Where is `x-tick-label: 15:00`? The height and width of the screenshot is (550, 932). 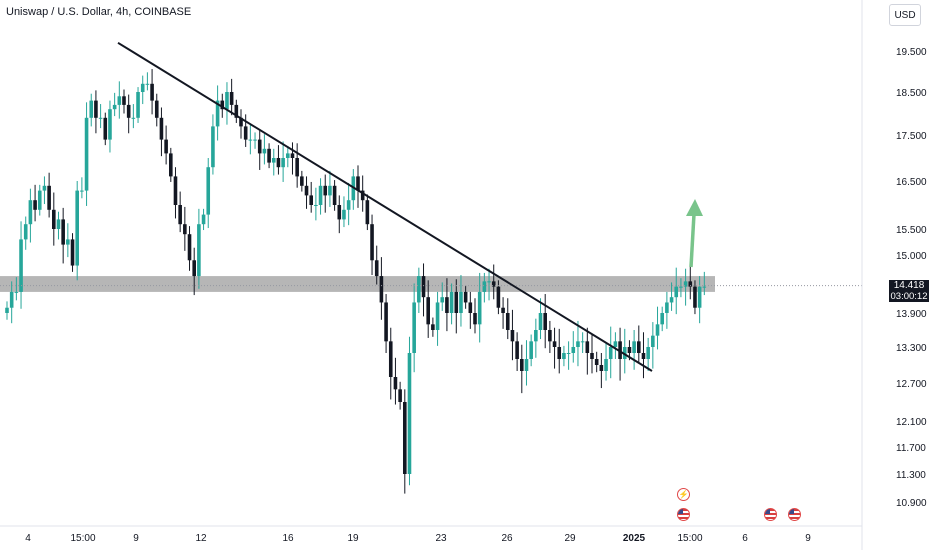 x-tick-label: 15:00 is located at coordinates (82, 538).